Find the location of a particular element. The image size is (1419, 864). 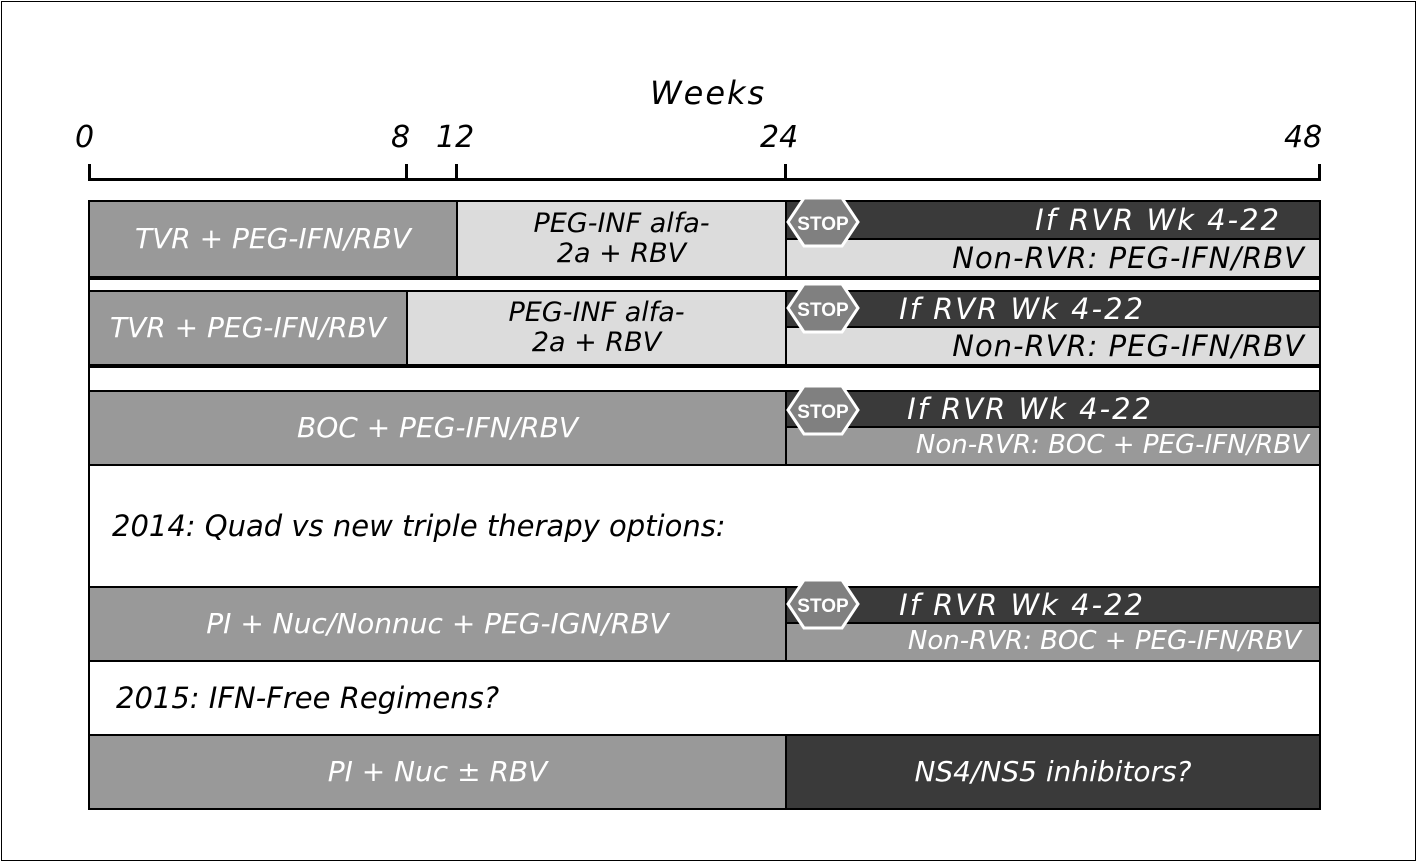

row2-peg-block: PEG-INF alfa- 2a + RBV is located at coordinates (596, 328).